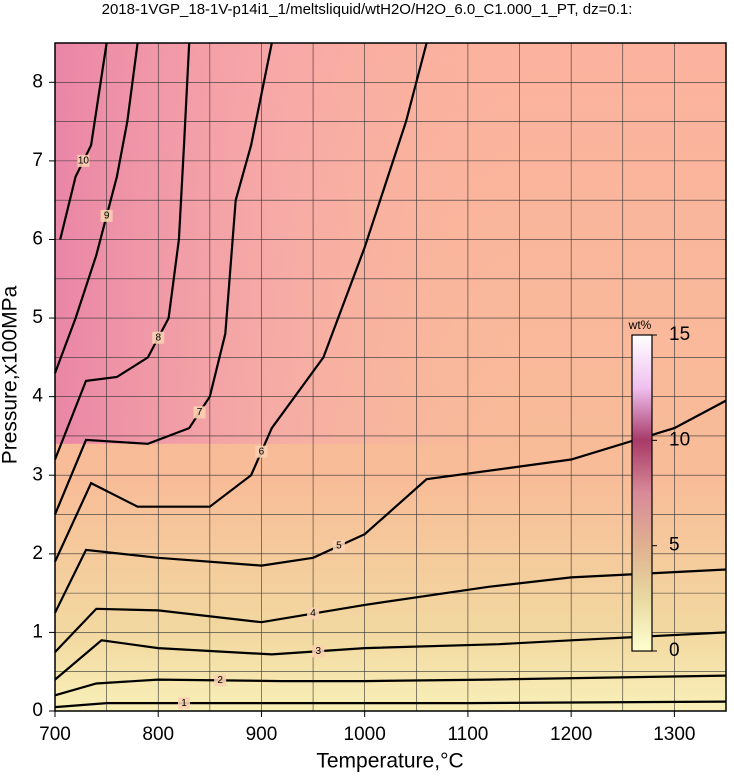  What do you see at coordinates (37, 396) in the screenshot?
I see `y-tick-label: 4` at bounding box center [37, 396].